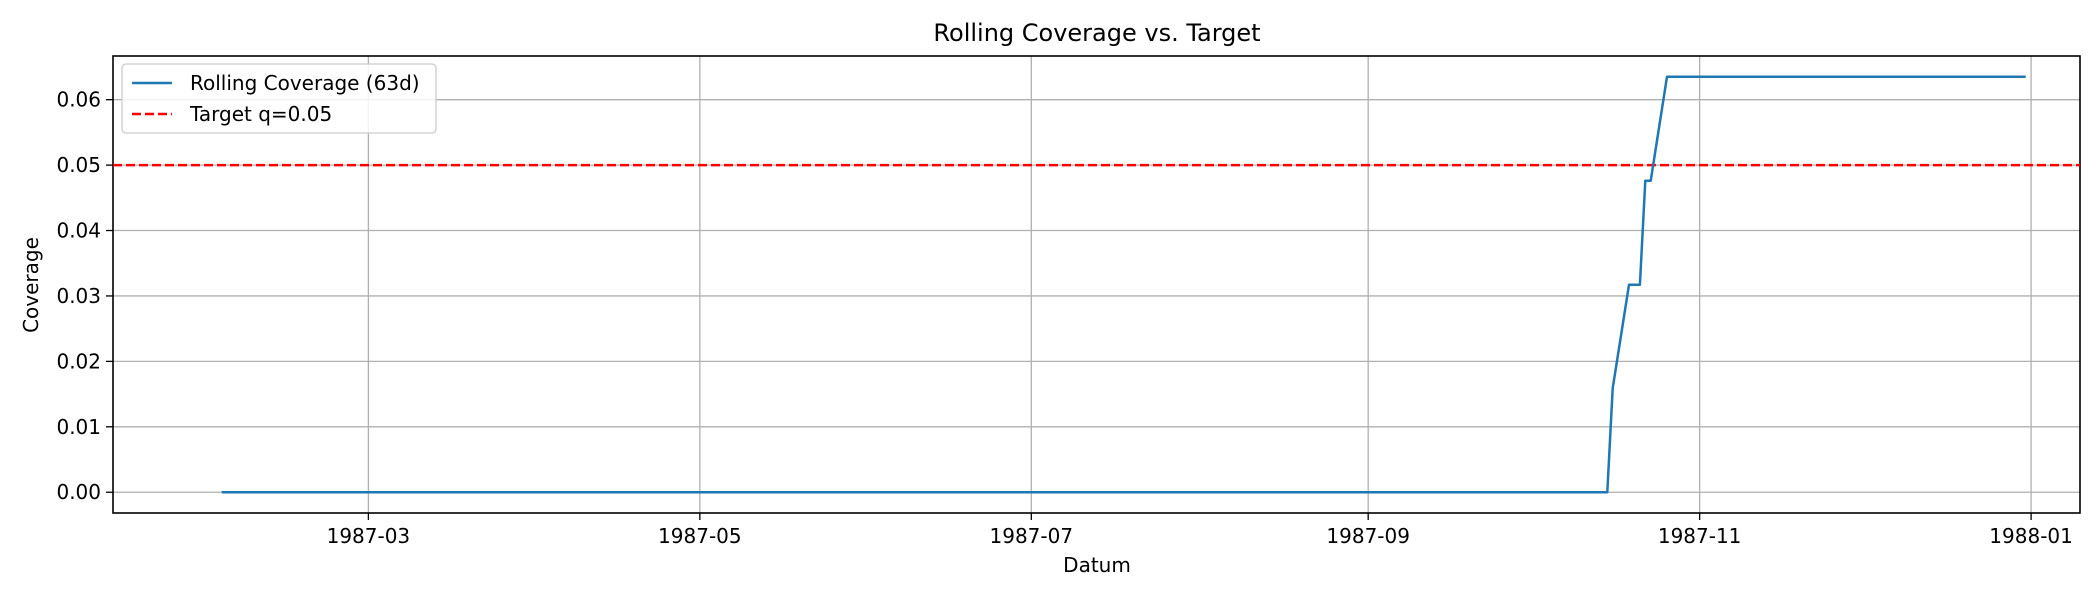 The width and height of the screenshot is (2100, 600). What do you see at coordinates (78, 100) in the screenshot?
I see `y-tick-label: 0.06` at bounding box center [78, 100].